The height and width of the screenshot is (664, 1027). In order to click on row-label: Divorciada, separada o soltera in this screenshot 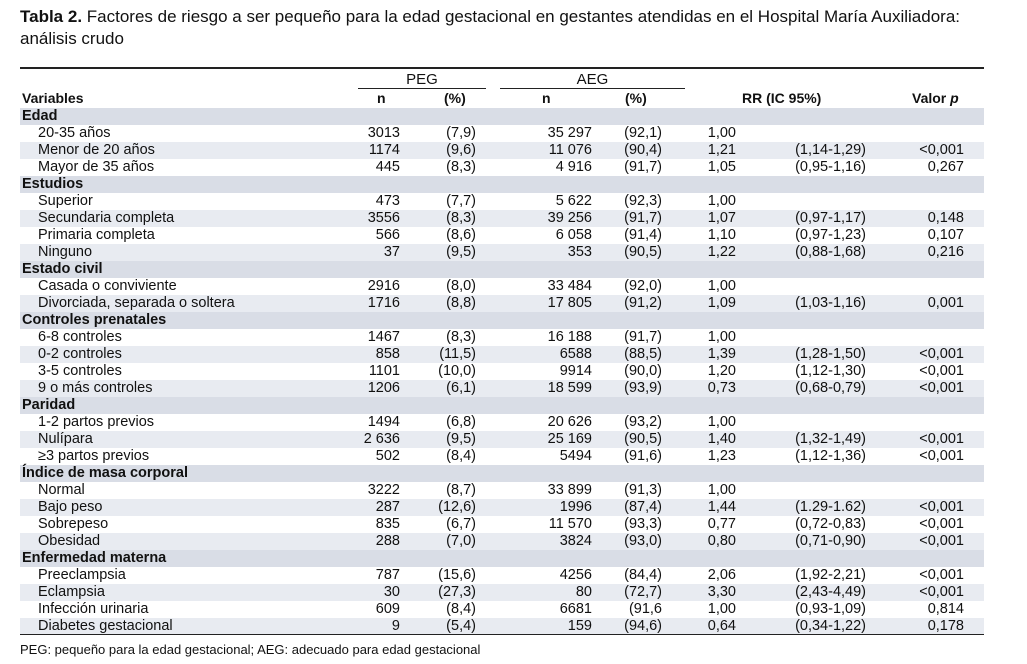, I will do `click(136, 303)`.